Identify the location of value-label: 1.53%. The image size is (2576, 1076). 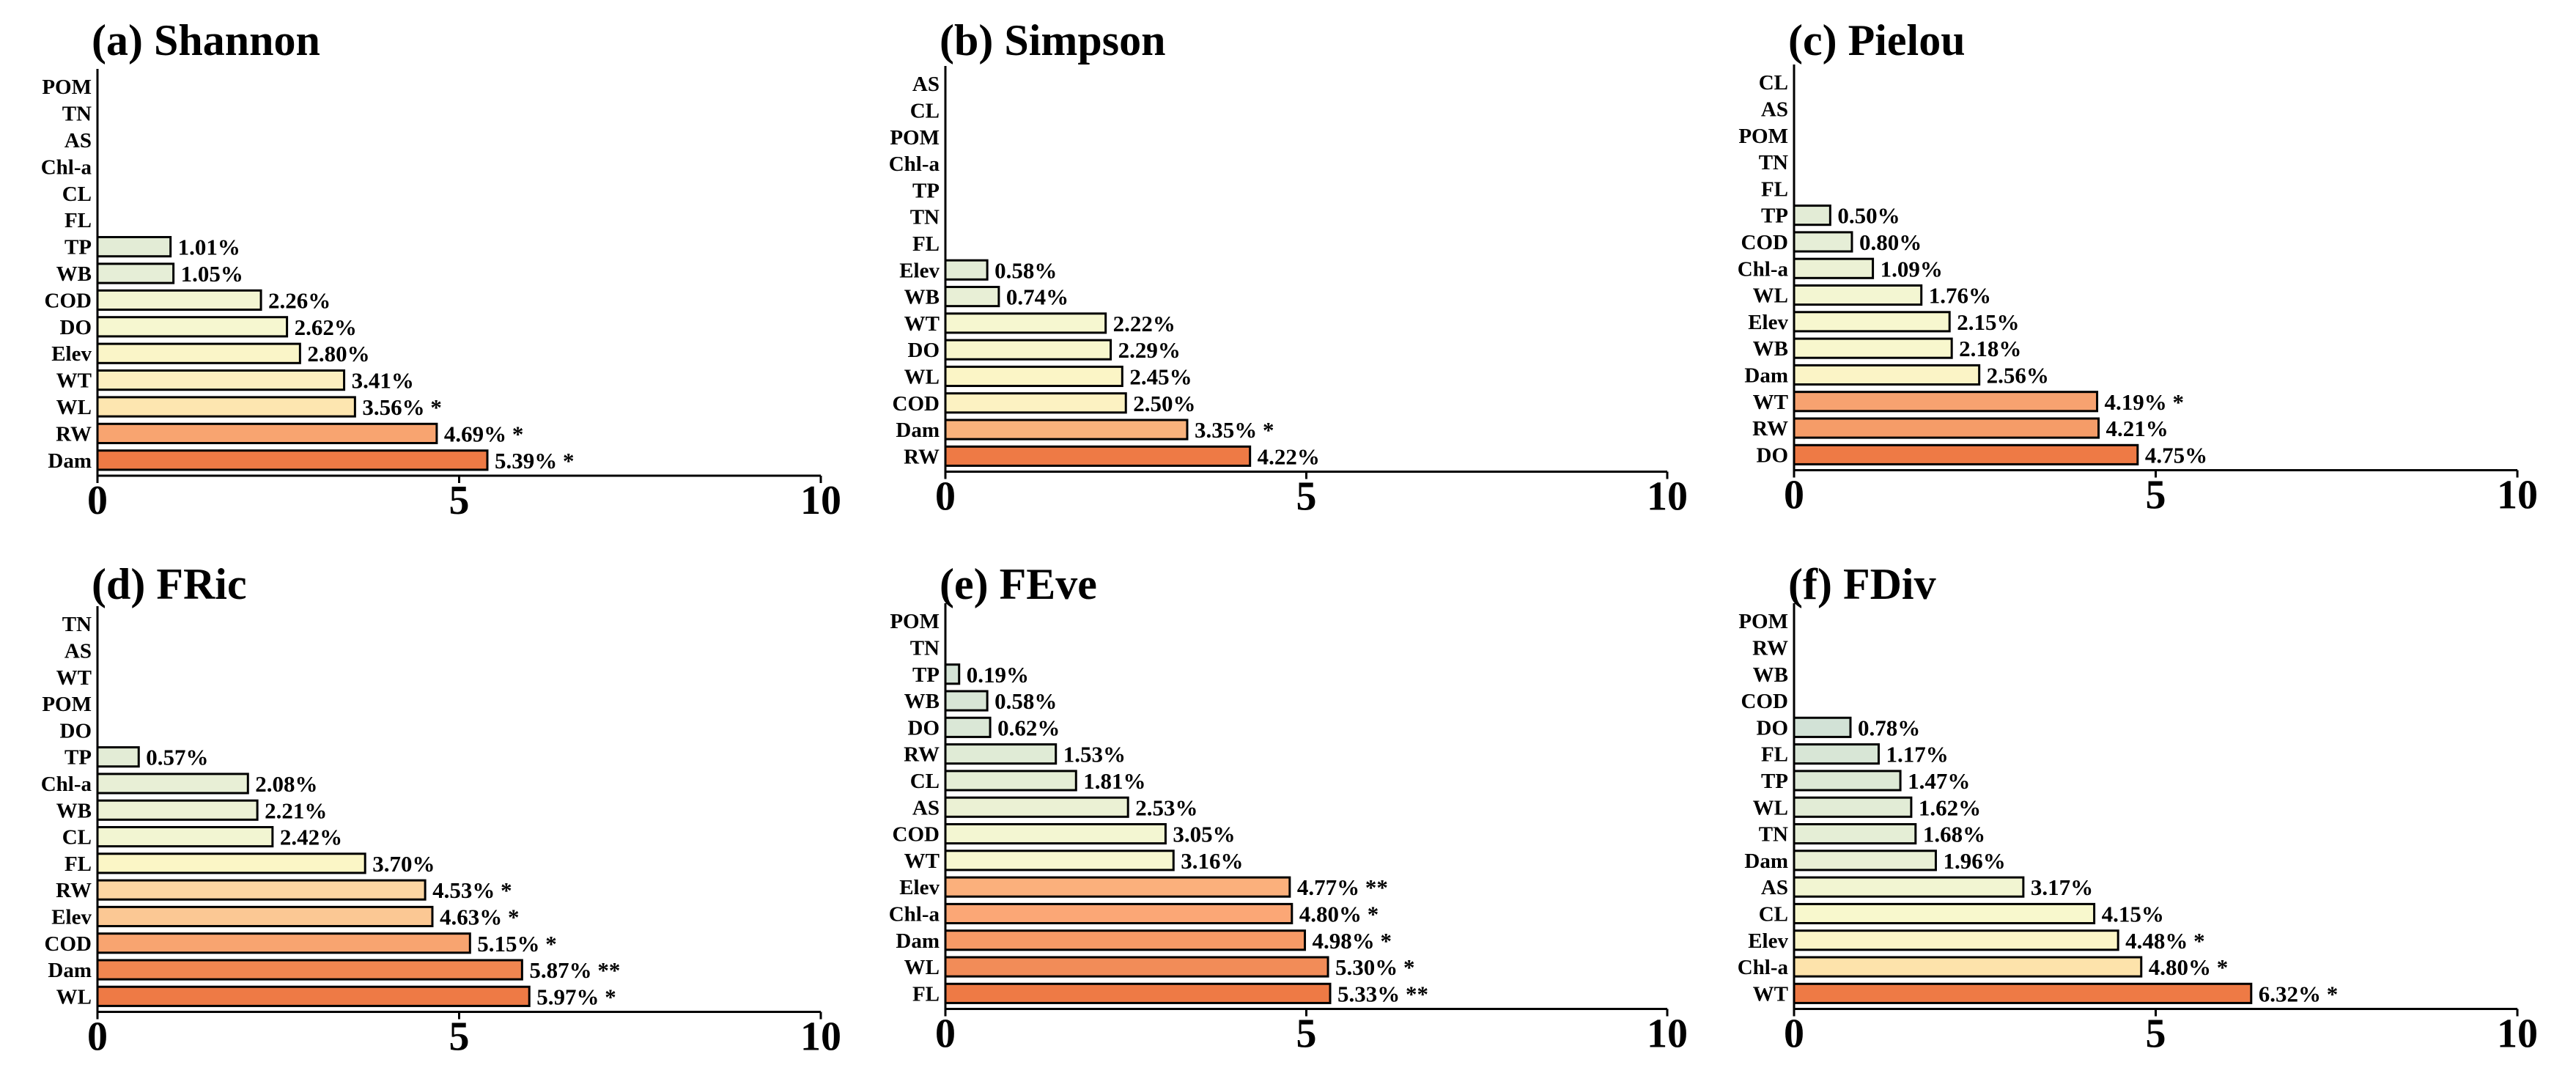
(1094, 755).